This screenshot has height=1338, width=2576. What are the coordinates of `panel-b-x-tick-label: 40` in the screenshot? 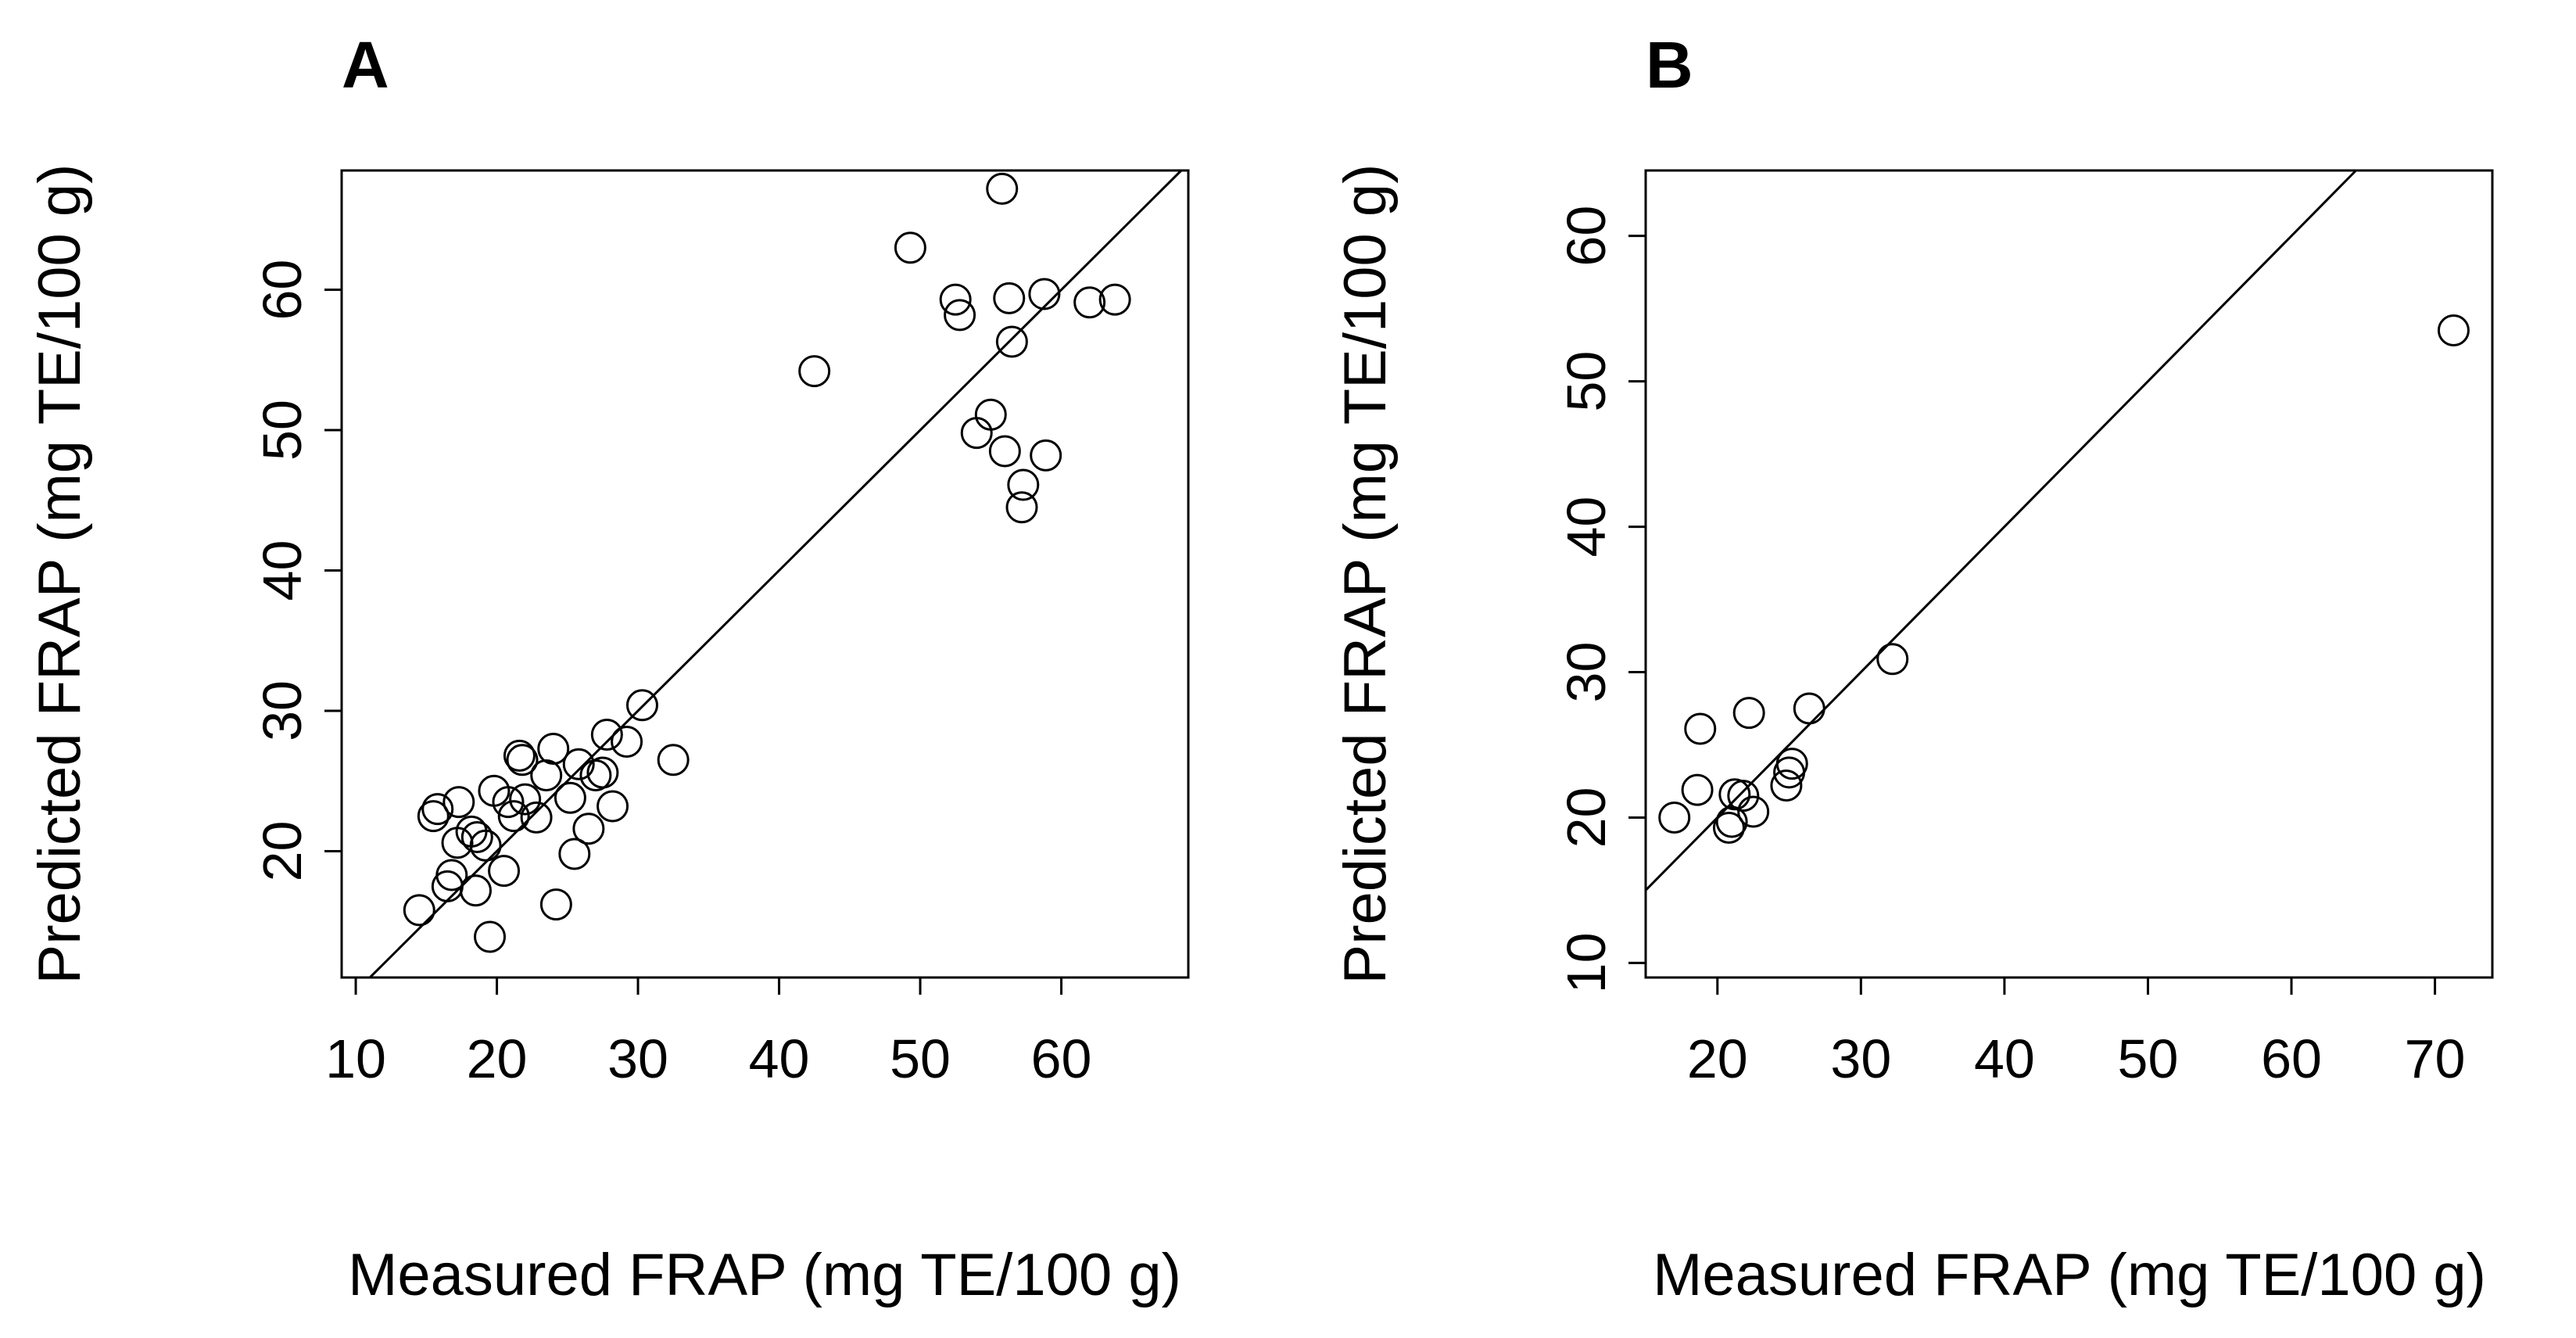 It's located at (2004, 1058).